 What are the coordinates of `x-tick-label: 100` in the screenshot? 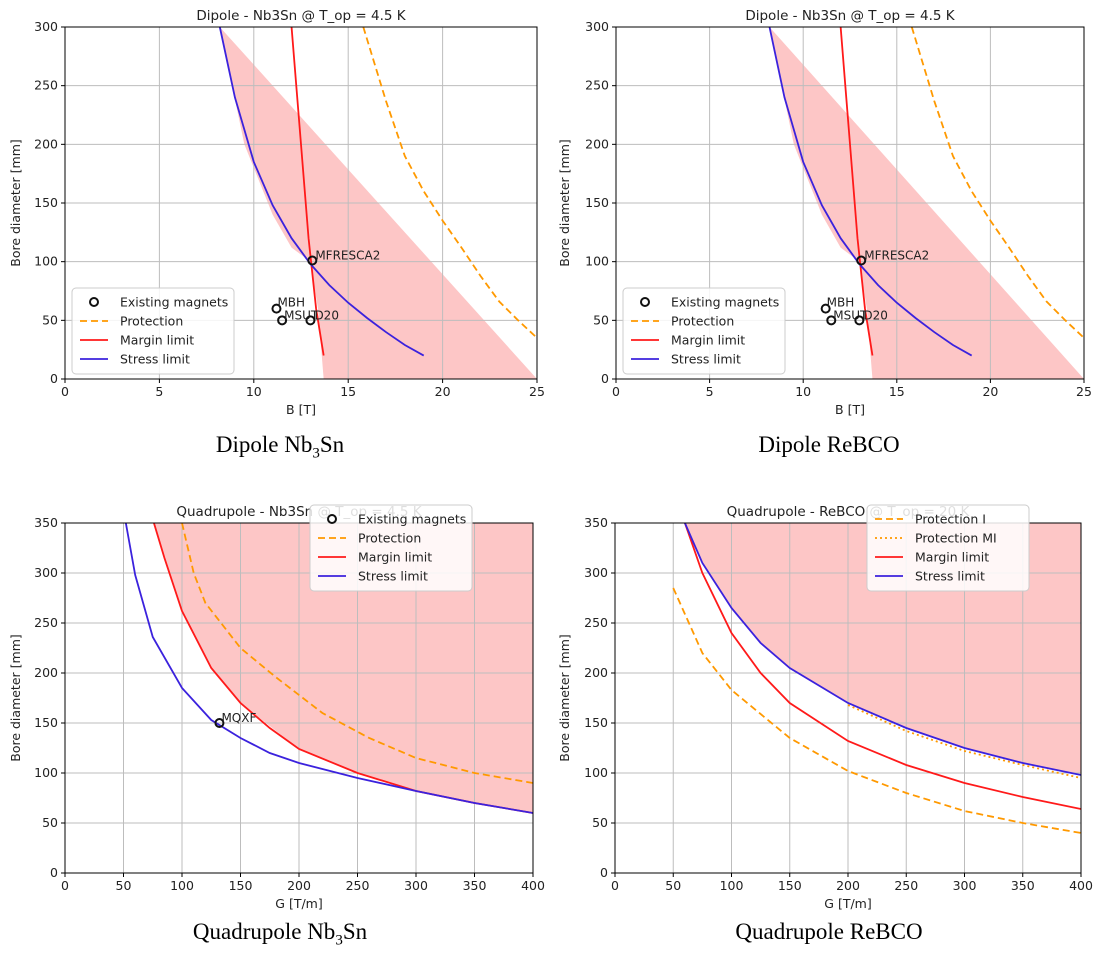 It's located at (732, 885).